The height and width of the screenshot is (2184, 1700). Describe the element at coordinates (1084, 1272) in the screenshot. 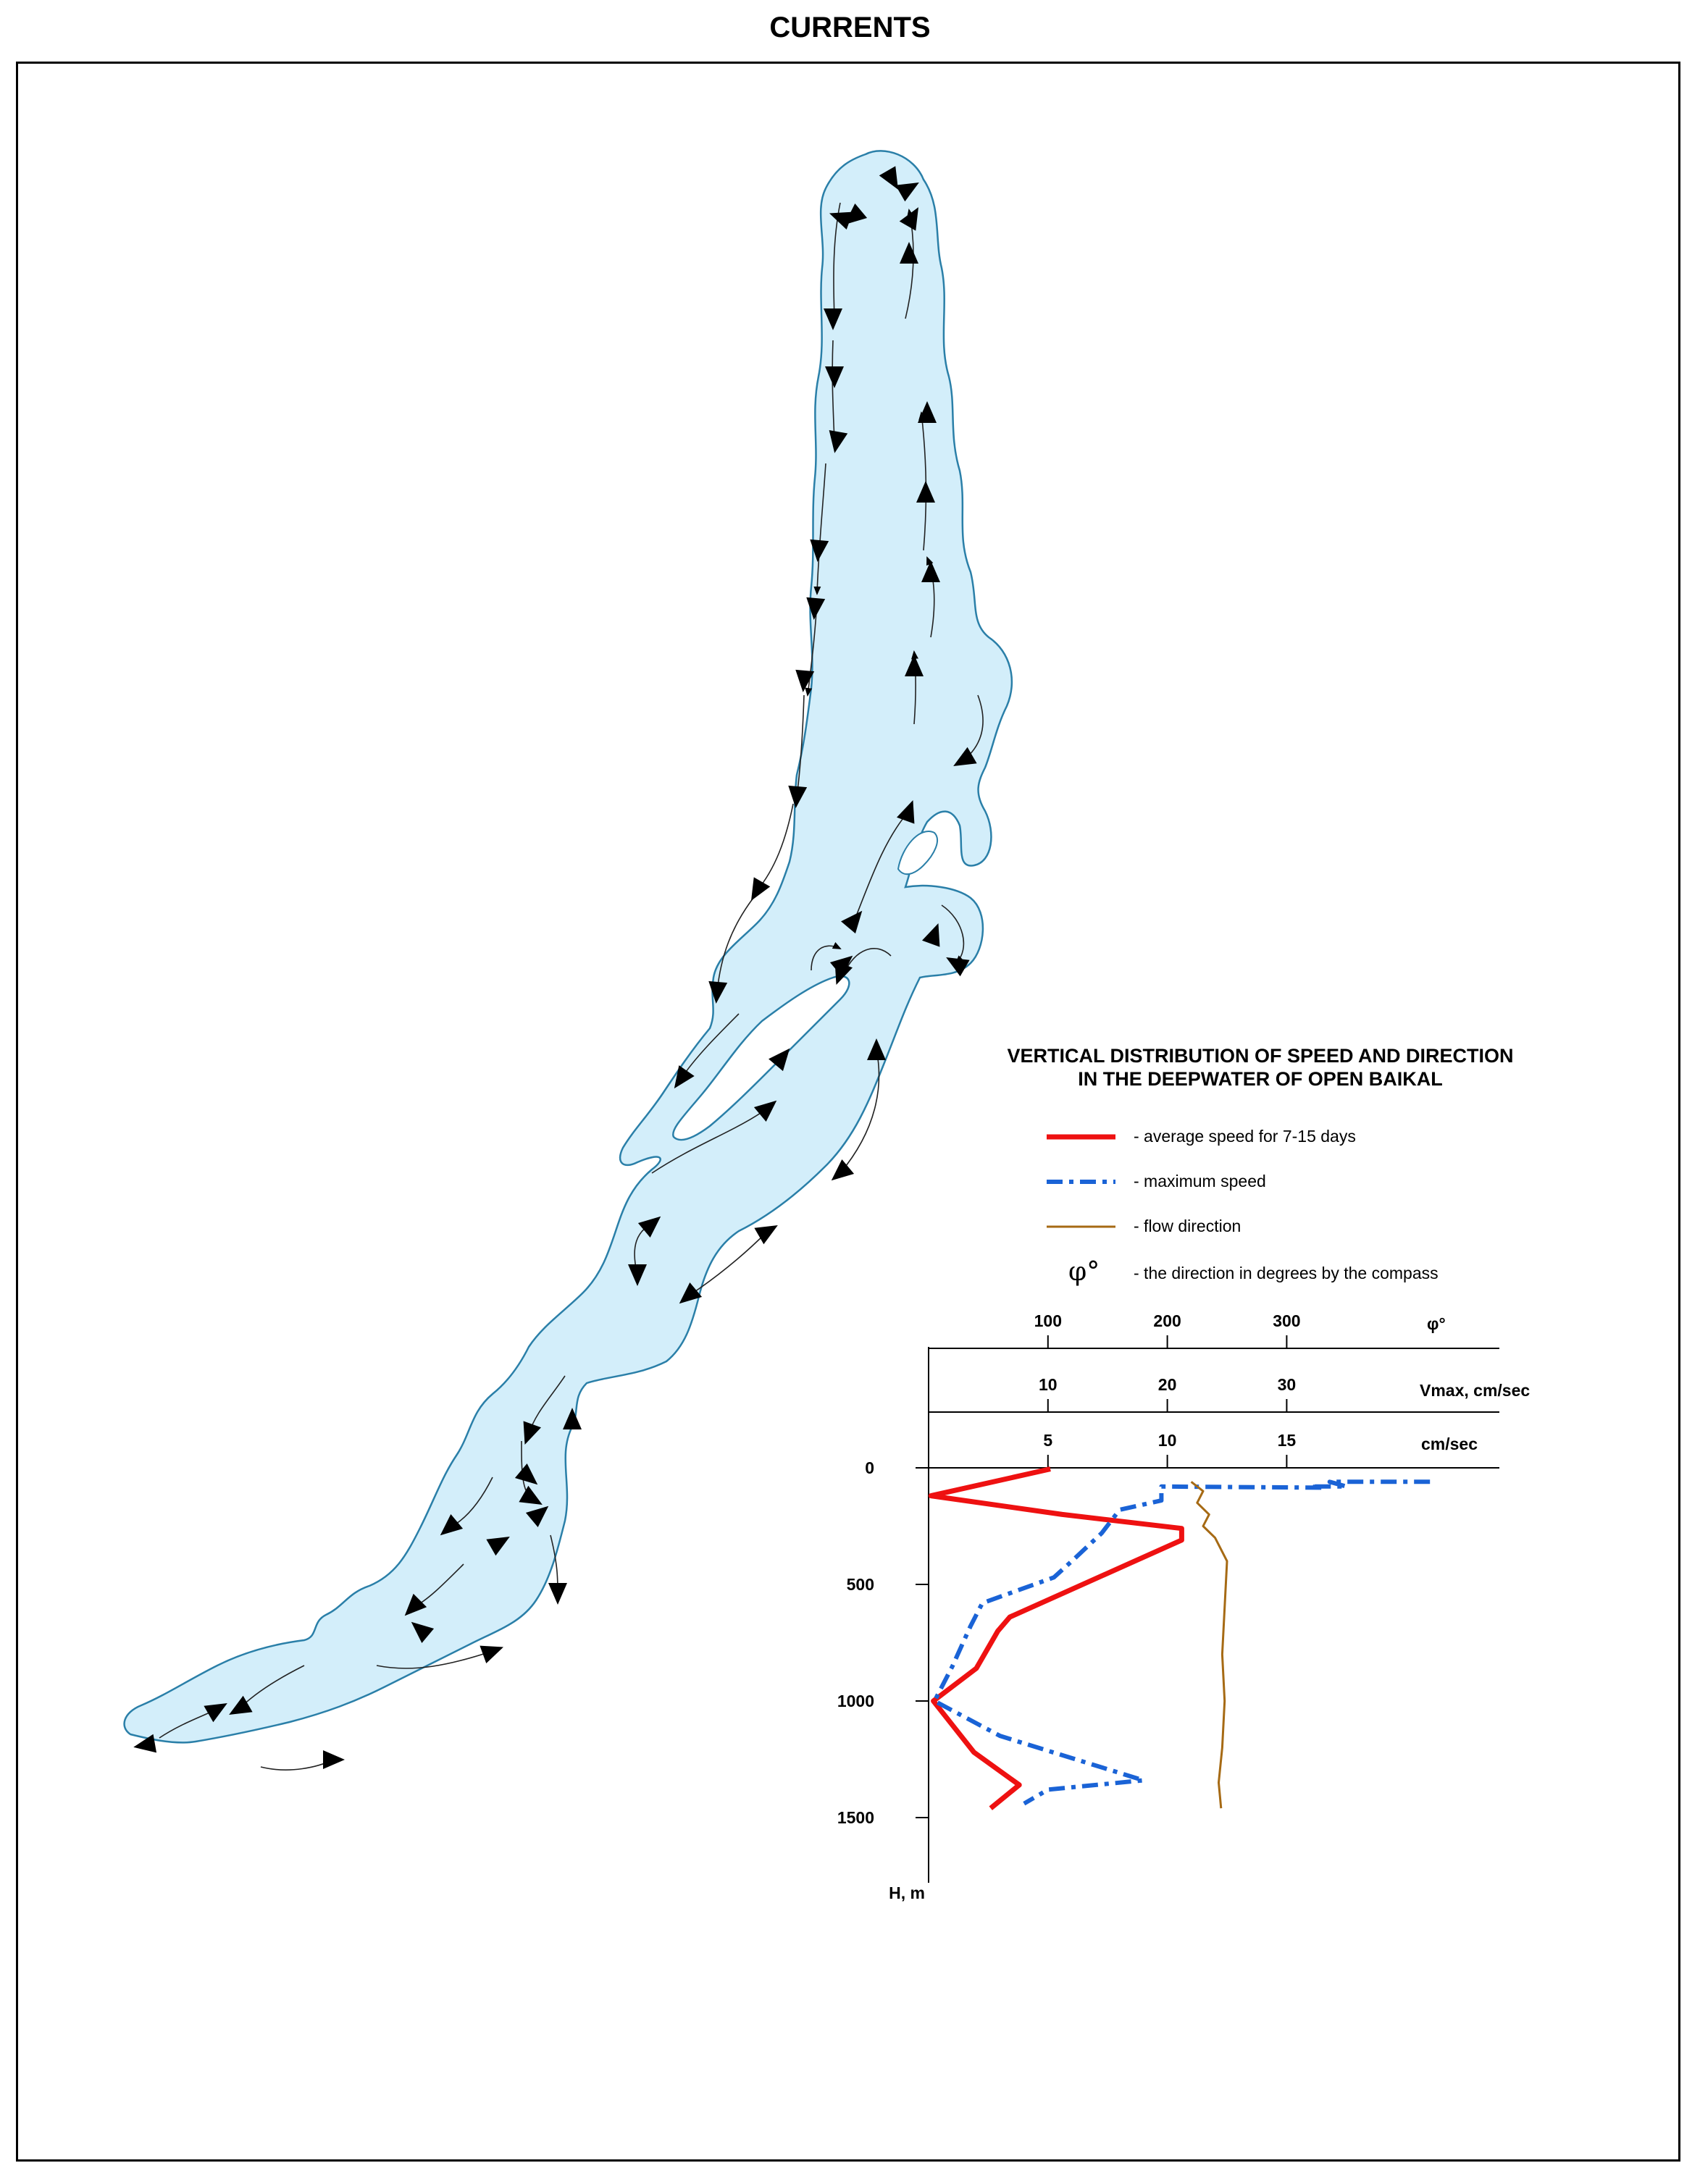

I see `legend-phi-symbol: φ°` at that location.